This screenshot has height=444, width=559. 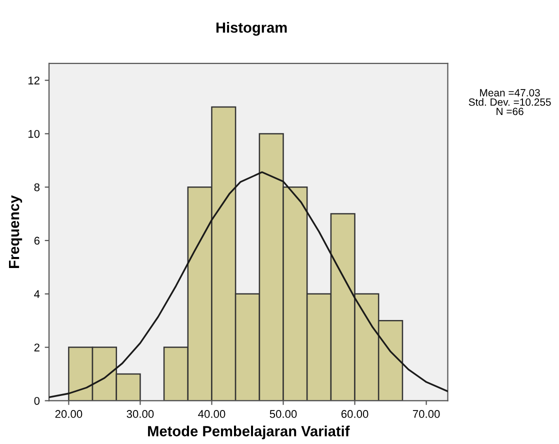 What do you see at coordinates (37, 400) in the screenshot?
I see `y-tick-label: 0` at bounding box center [37, 400].